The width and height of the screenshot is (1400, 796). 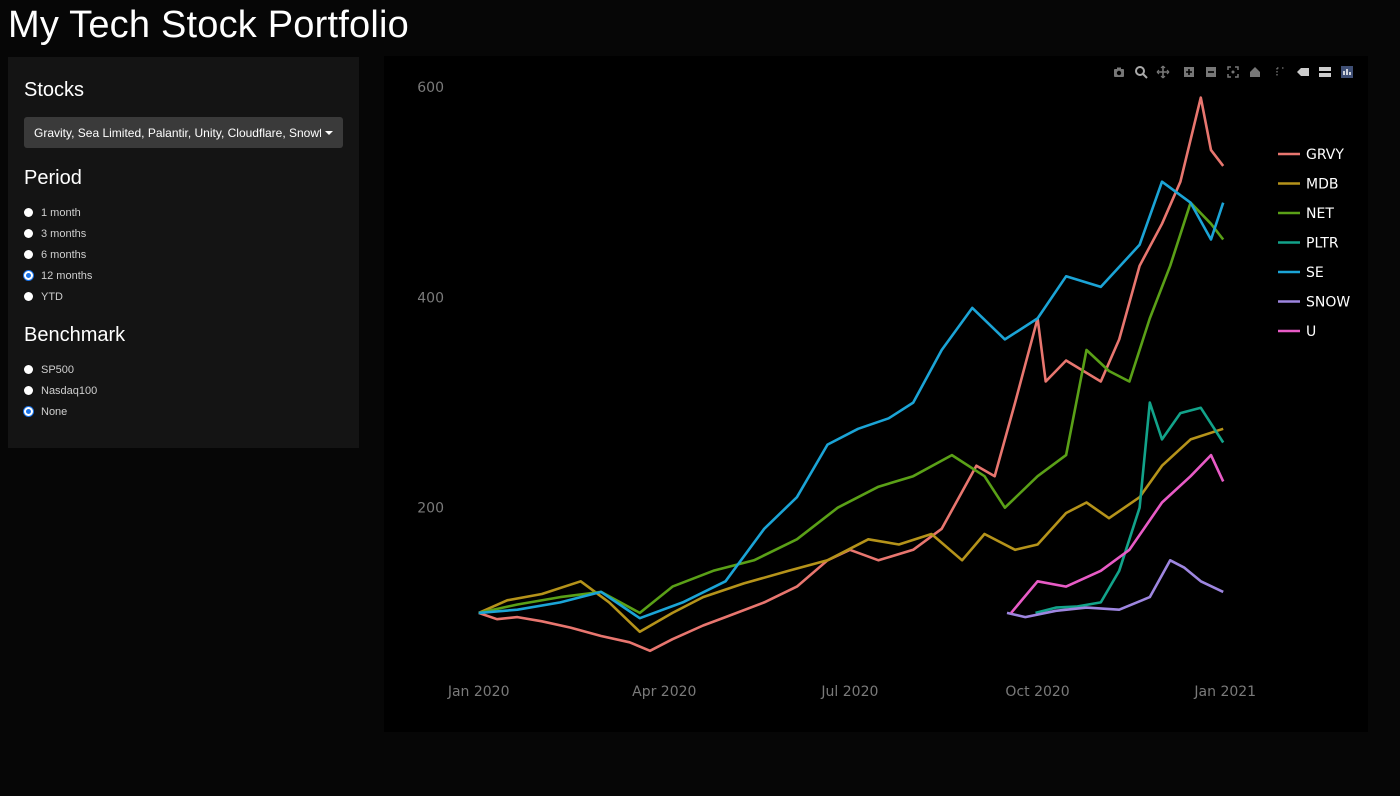 I want to click on benchmark-option: None, so click(x=60, y=411).